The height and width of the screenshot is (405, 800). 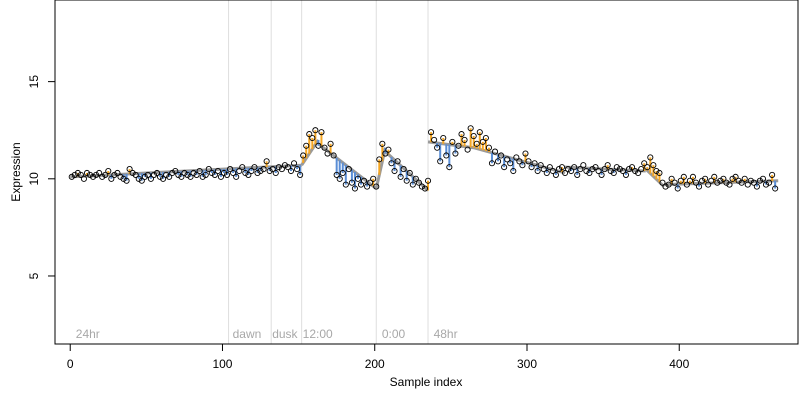 I want to click on annotation-label: 48hr, so click(x=446, y=334).